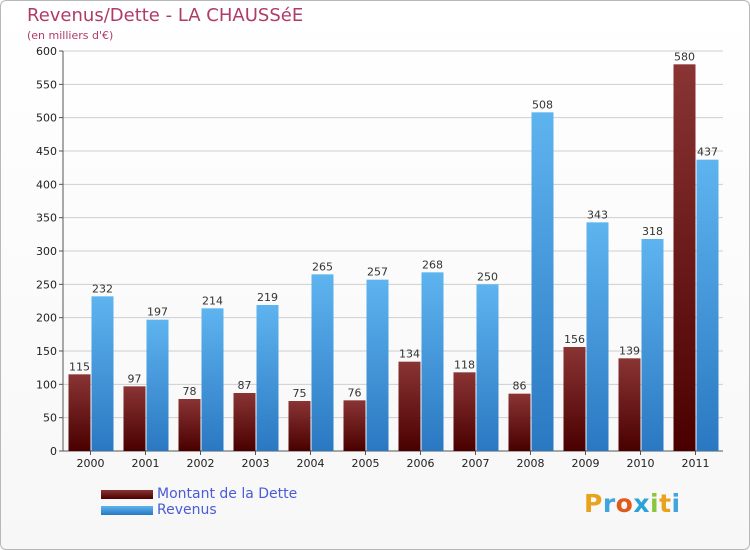 Image resolution: width=750 pixels, height=550 pixels. I want to click on legend-swatch-debt, so click(127, 494).